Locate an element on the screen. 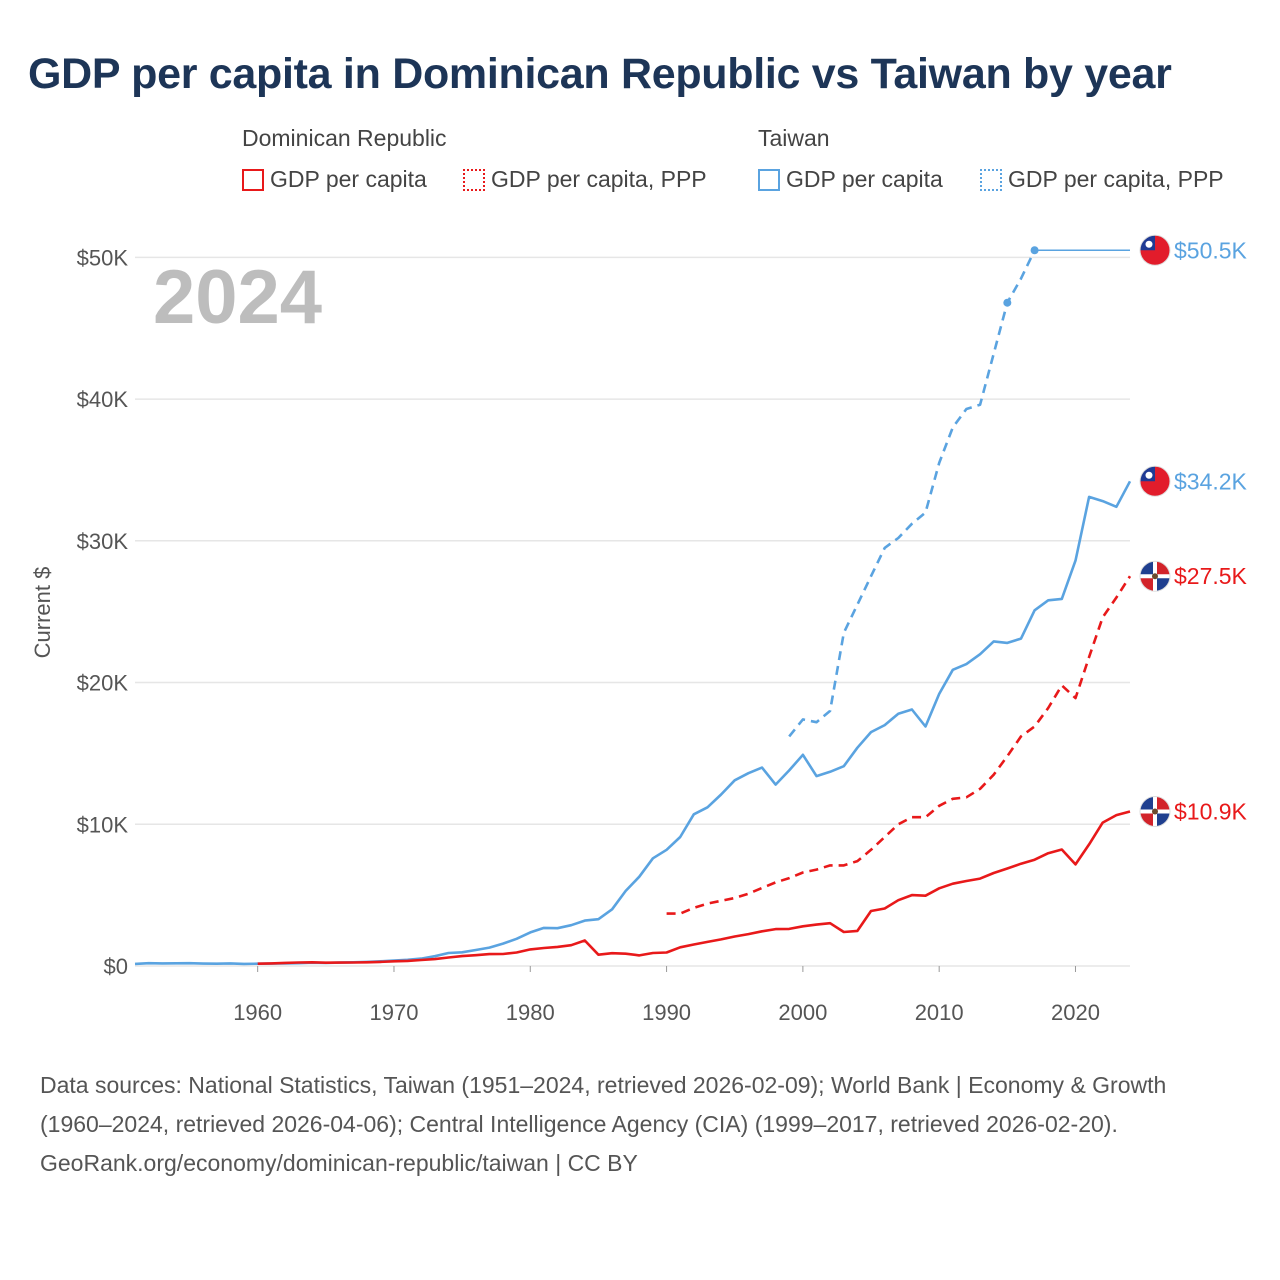  y-tick-label: $20K is located at coordinates (103, 683).